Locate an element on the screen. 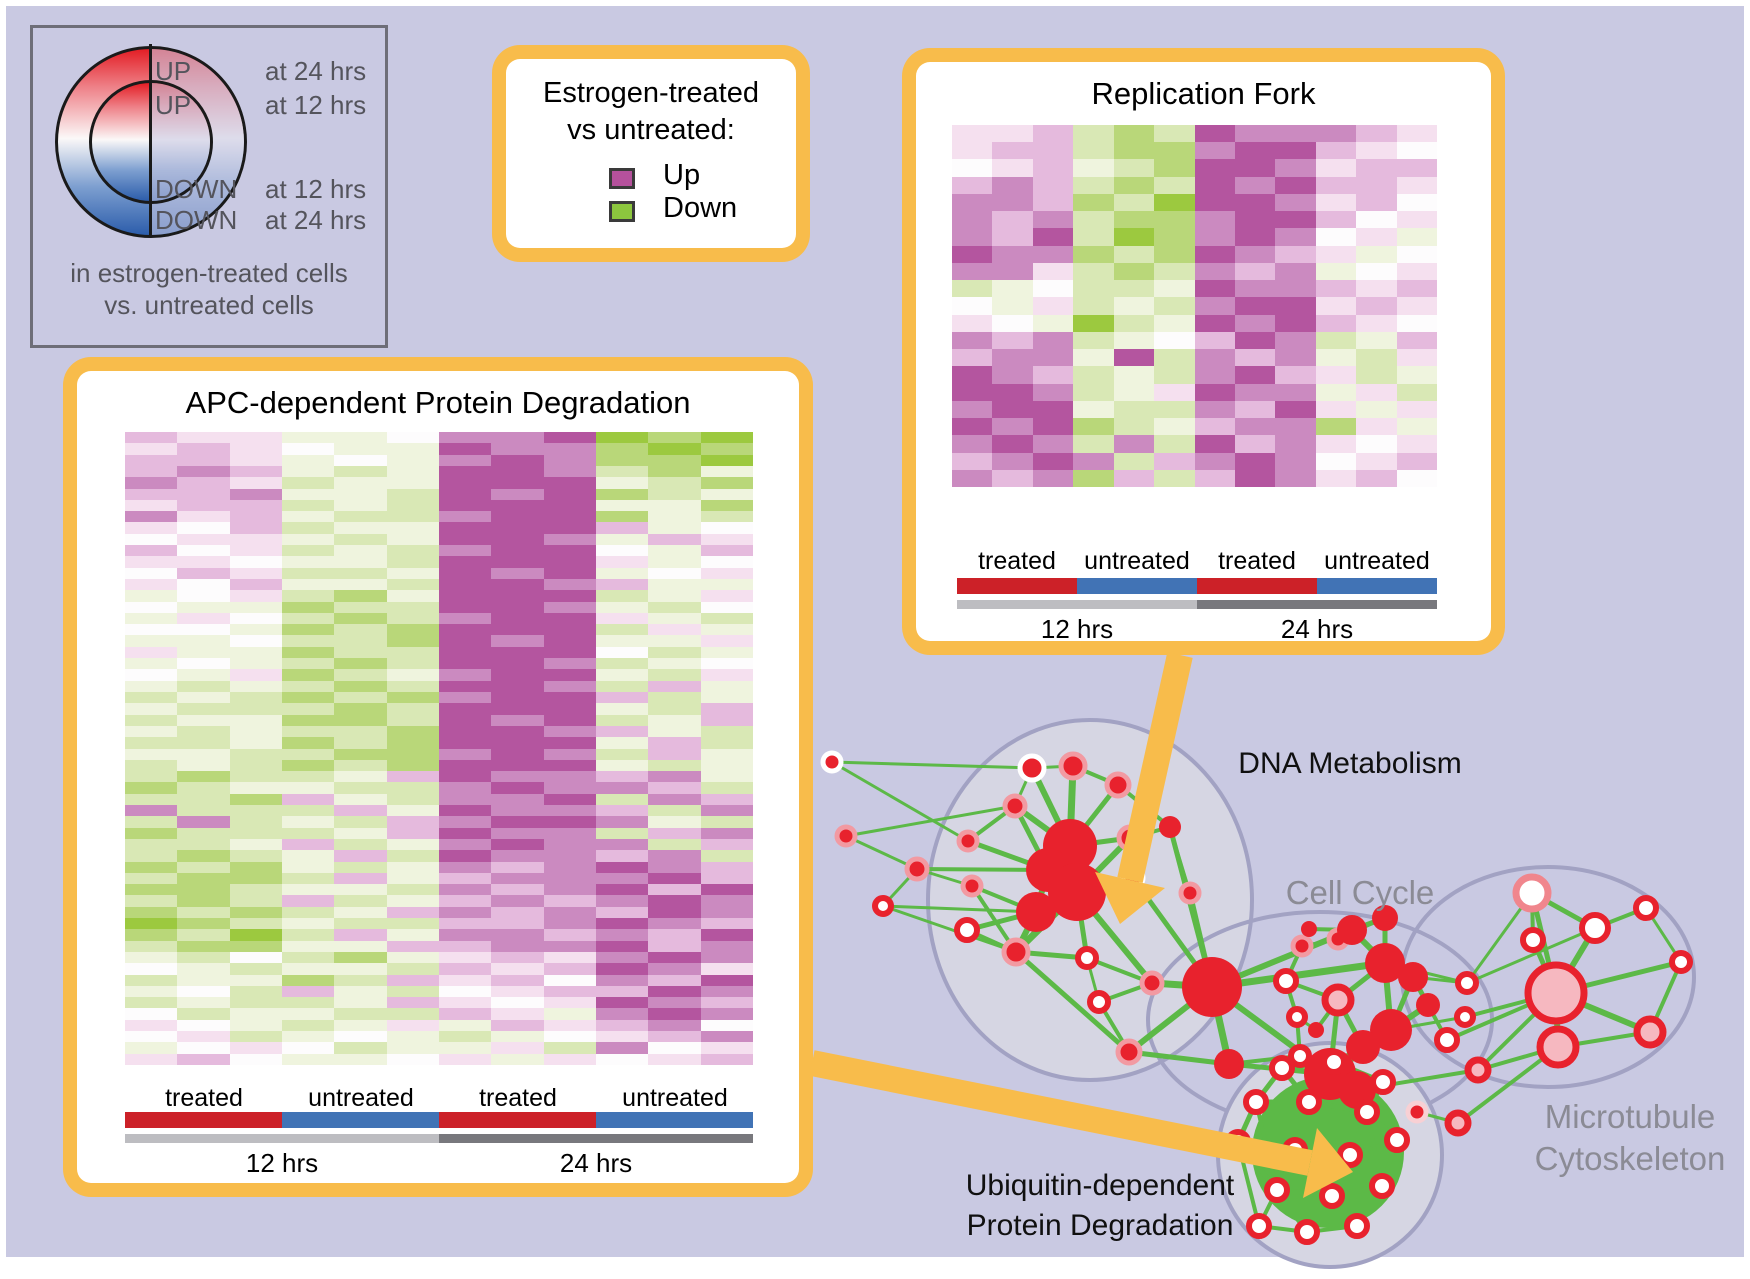 Image resolution: width=1750 pixels, height=1279 pixels. ring-legend-caption-1: in estrogen-treated cells is located at coordinates (209, 273).